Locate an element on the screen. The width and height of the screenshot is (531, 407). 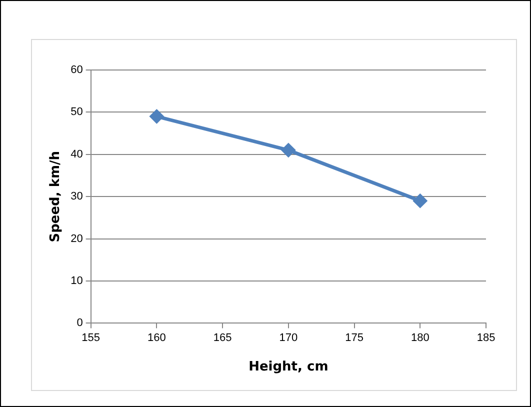
x-axis-title: Height, cm is located at coordinates (288, 367).